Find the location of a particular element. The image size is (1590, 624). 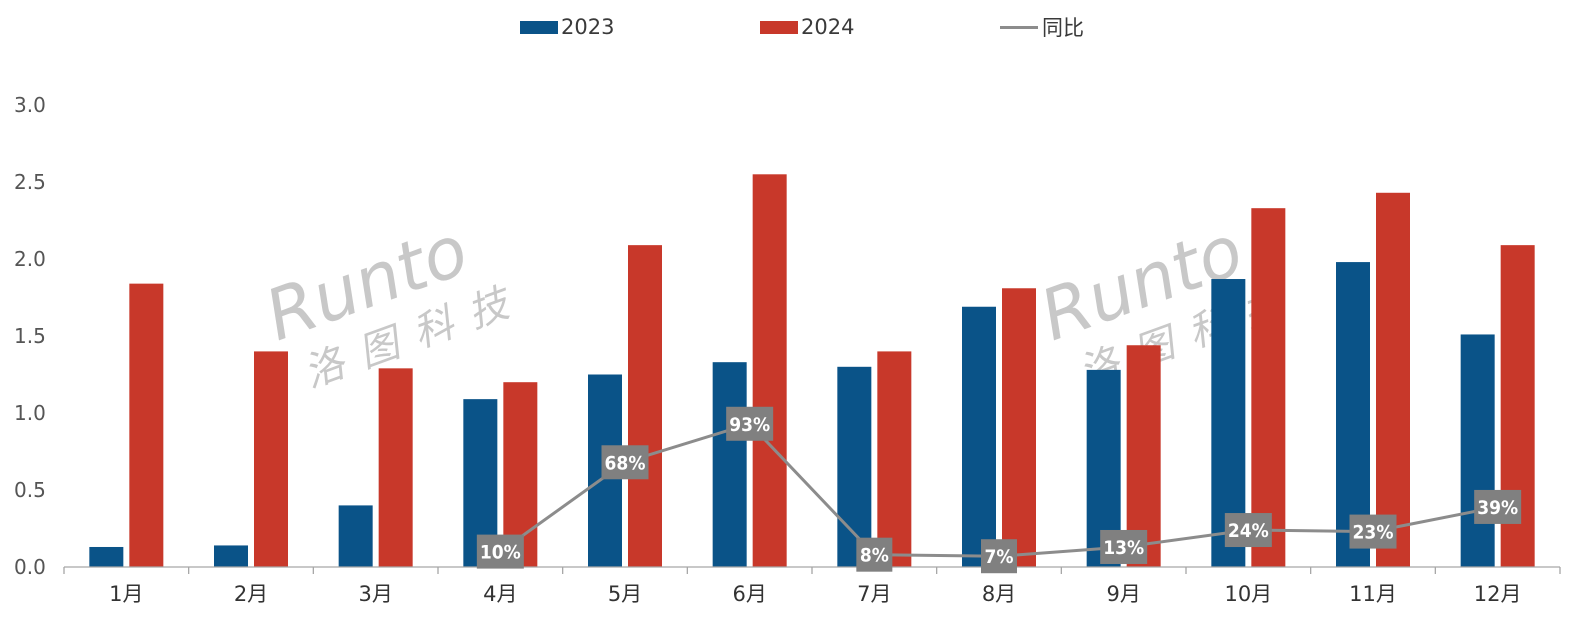

legend-item-2024: 2024 is located at coordinates (807, 27).